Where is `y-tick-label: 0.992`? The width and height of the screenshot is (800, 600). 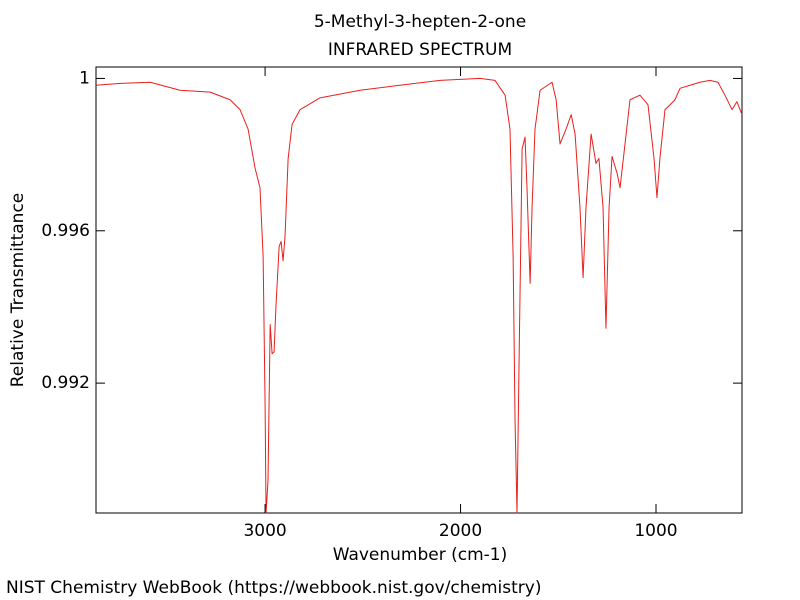 y-tick-label: 0.992 is located at coordinates (65, 383).